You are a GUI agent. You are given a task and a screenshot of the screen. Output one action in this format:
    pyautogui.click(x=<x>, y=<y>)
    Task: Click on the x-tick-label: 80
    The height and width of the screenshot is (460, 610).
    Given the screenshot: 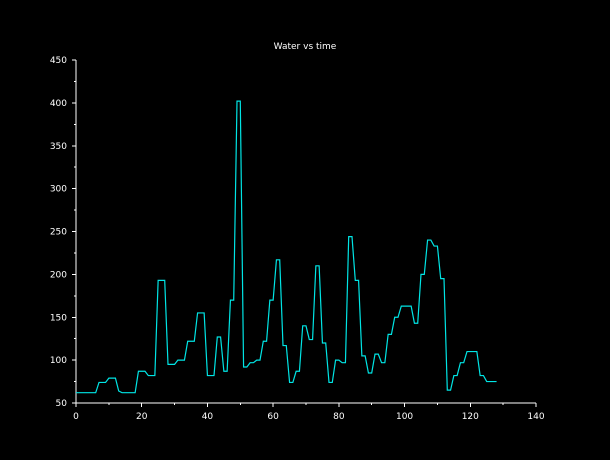 What is the action you would take?
    pyautogui.click(x=339, y=417)
    